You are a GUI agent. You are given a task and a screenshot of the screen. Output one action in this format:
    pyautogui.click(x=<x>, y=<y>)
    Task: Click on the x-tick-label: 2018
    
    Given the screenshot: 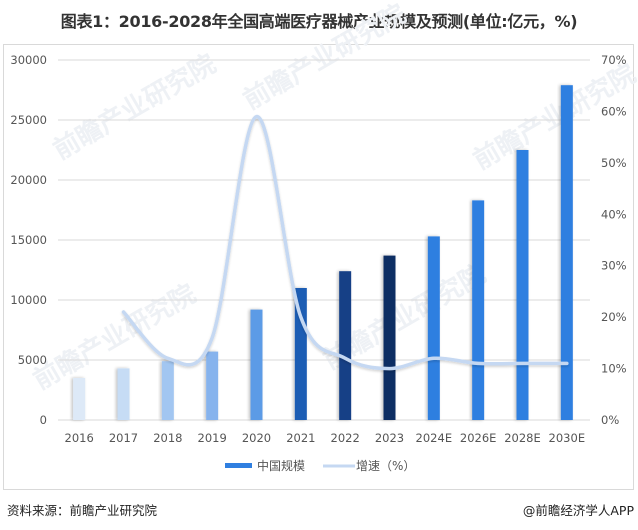 What is the action you would take?
    pyautogui.click(x=167, y=438)
    